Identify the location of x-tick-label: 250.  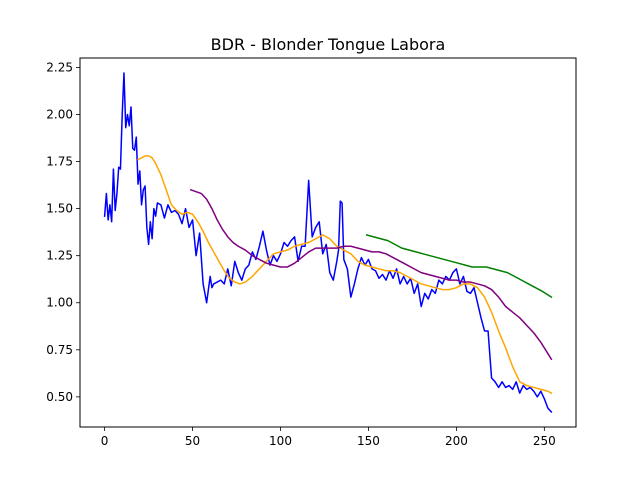
(544, 441).